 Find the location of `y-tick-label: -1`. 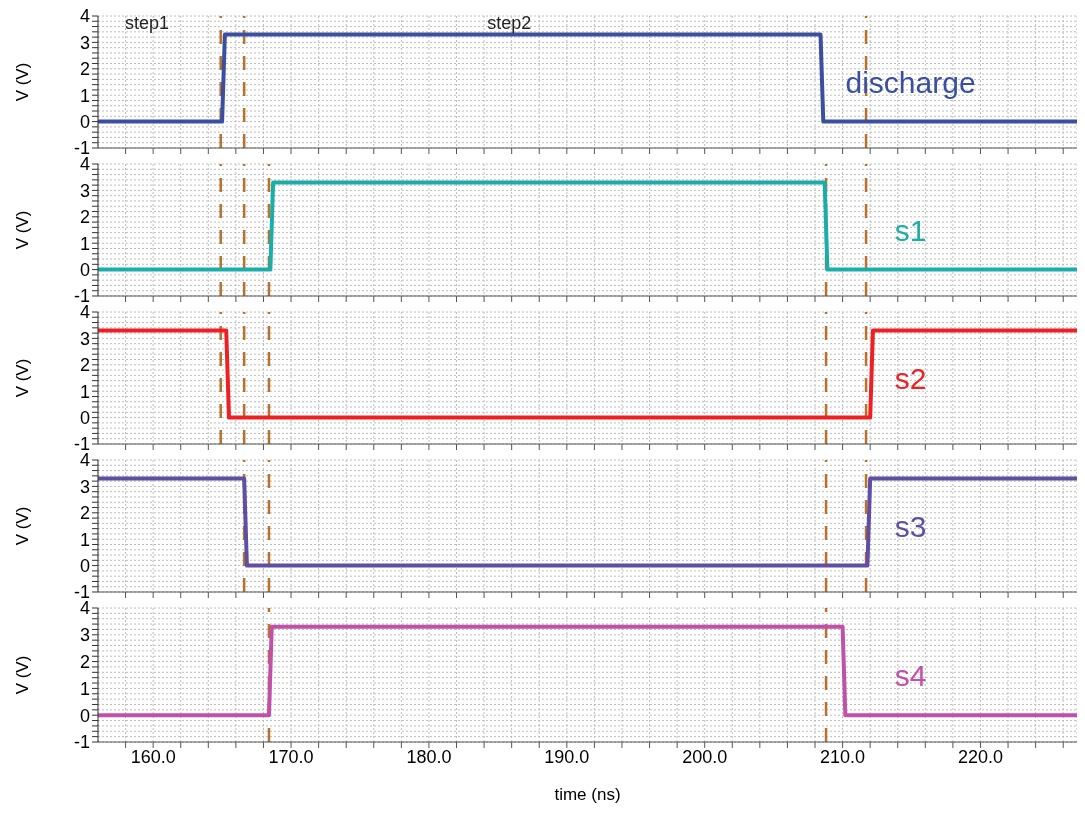

y-tick-label: -1 is located at coordinates (81, 742).